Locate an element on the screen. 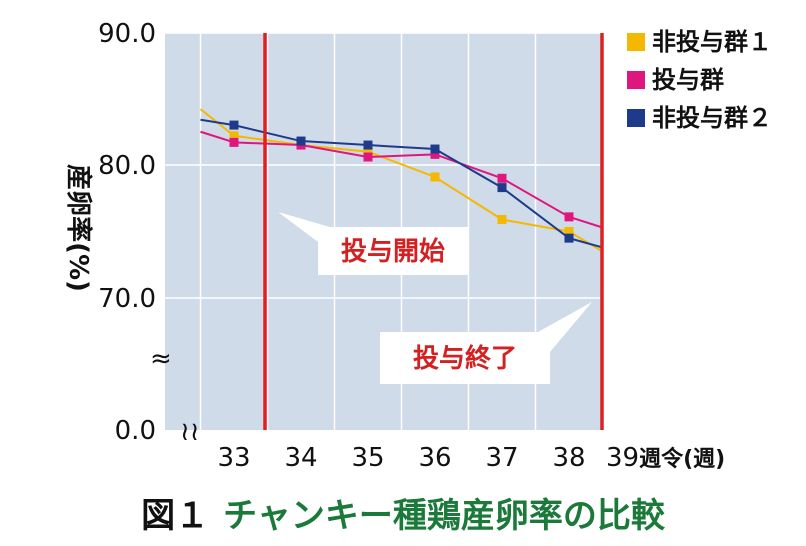 The image size is (806, 546). x-tick-labels: 33 34 35 36 37 38 39週令(週) is located at coordinates (471, 458).